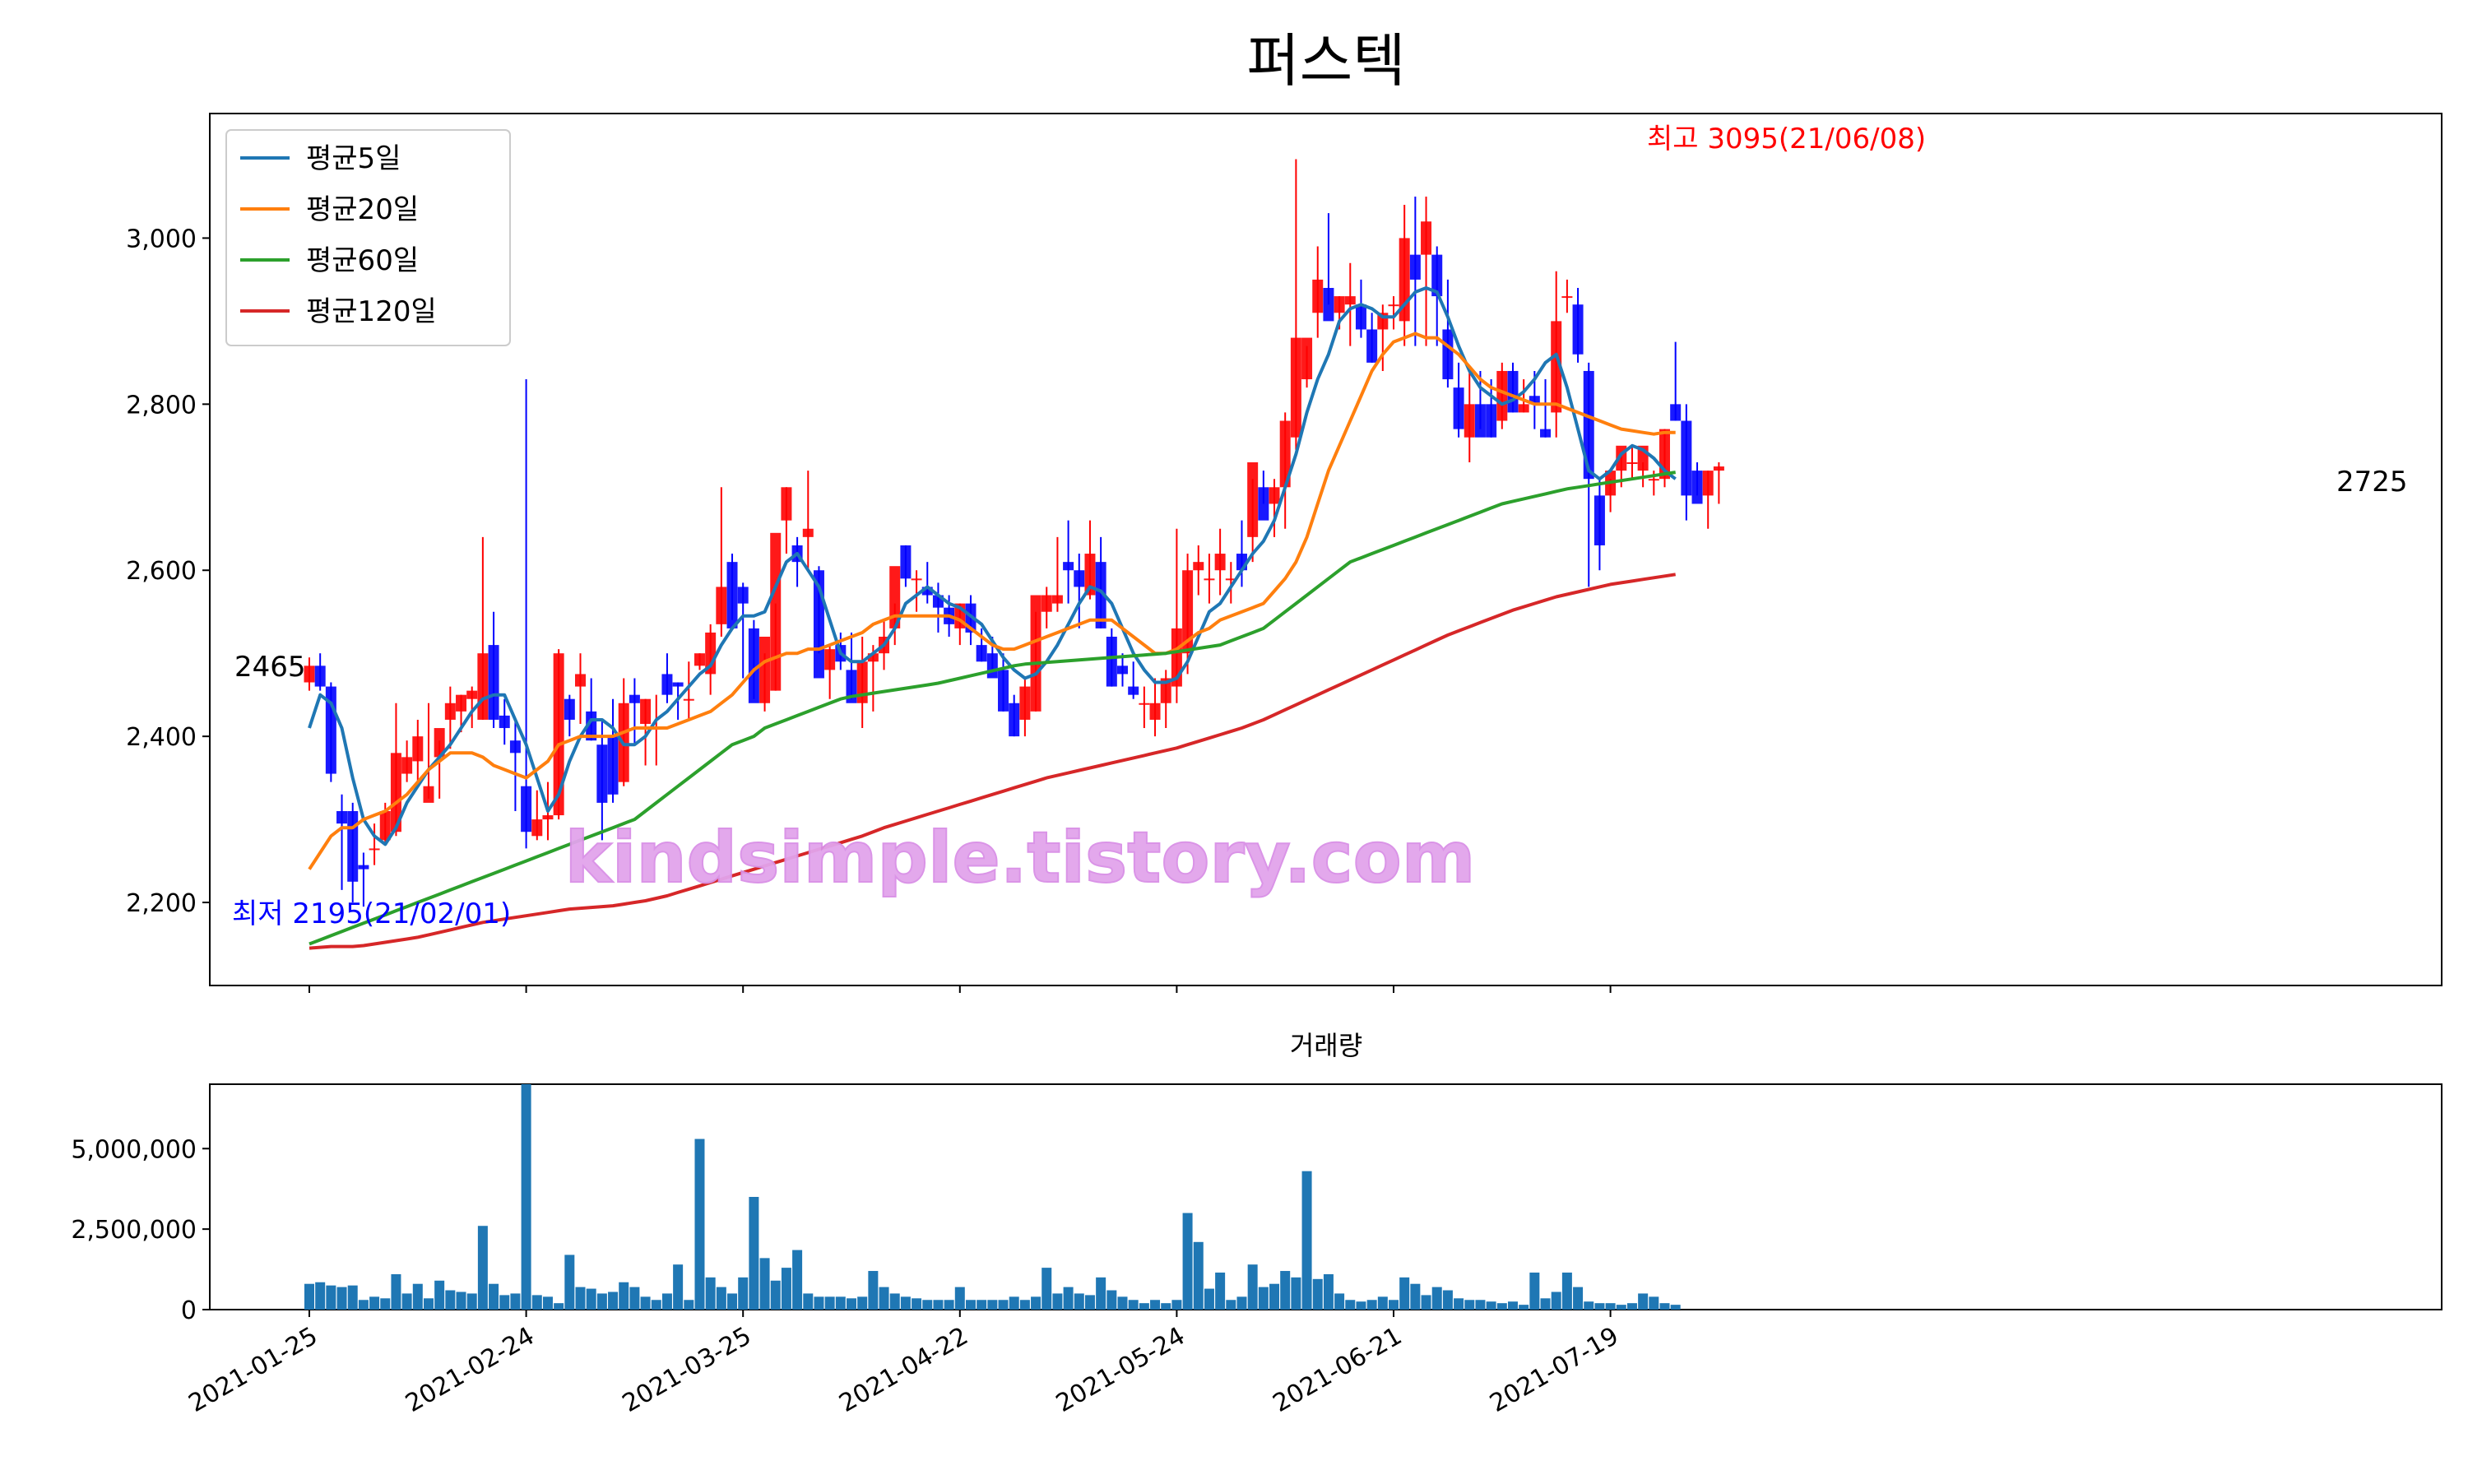 This screenshot has width=2468, height=1484. Describe the element at coordinates (161, 405) in the screenshot. I see `price-y-tick-label: 2,800` at that location.